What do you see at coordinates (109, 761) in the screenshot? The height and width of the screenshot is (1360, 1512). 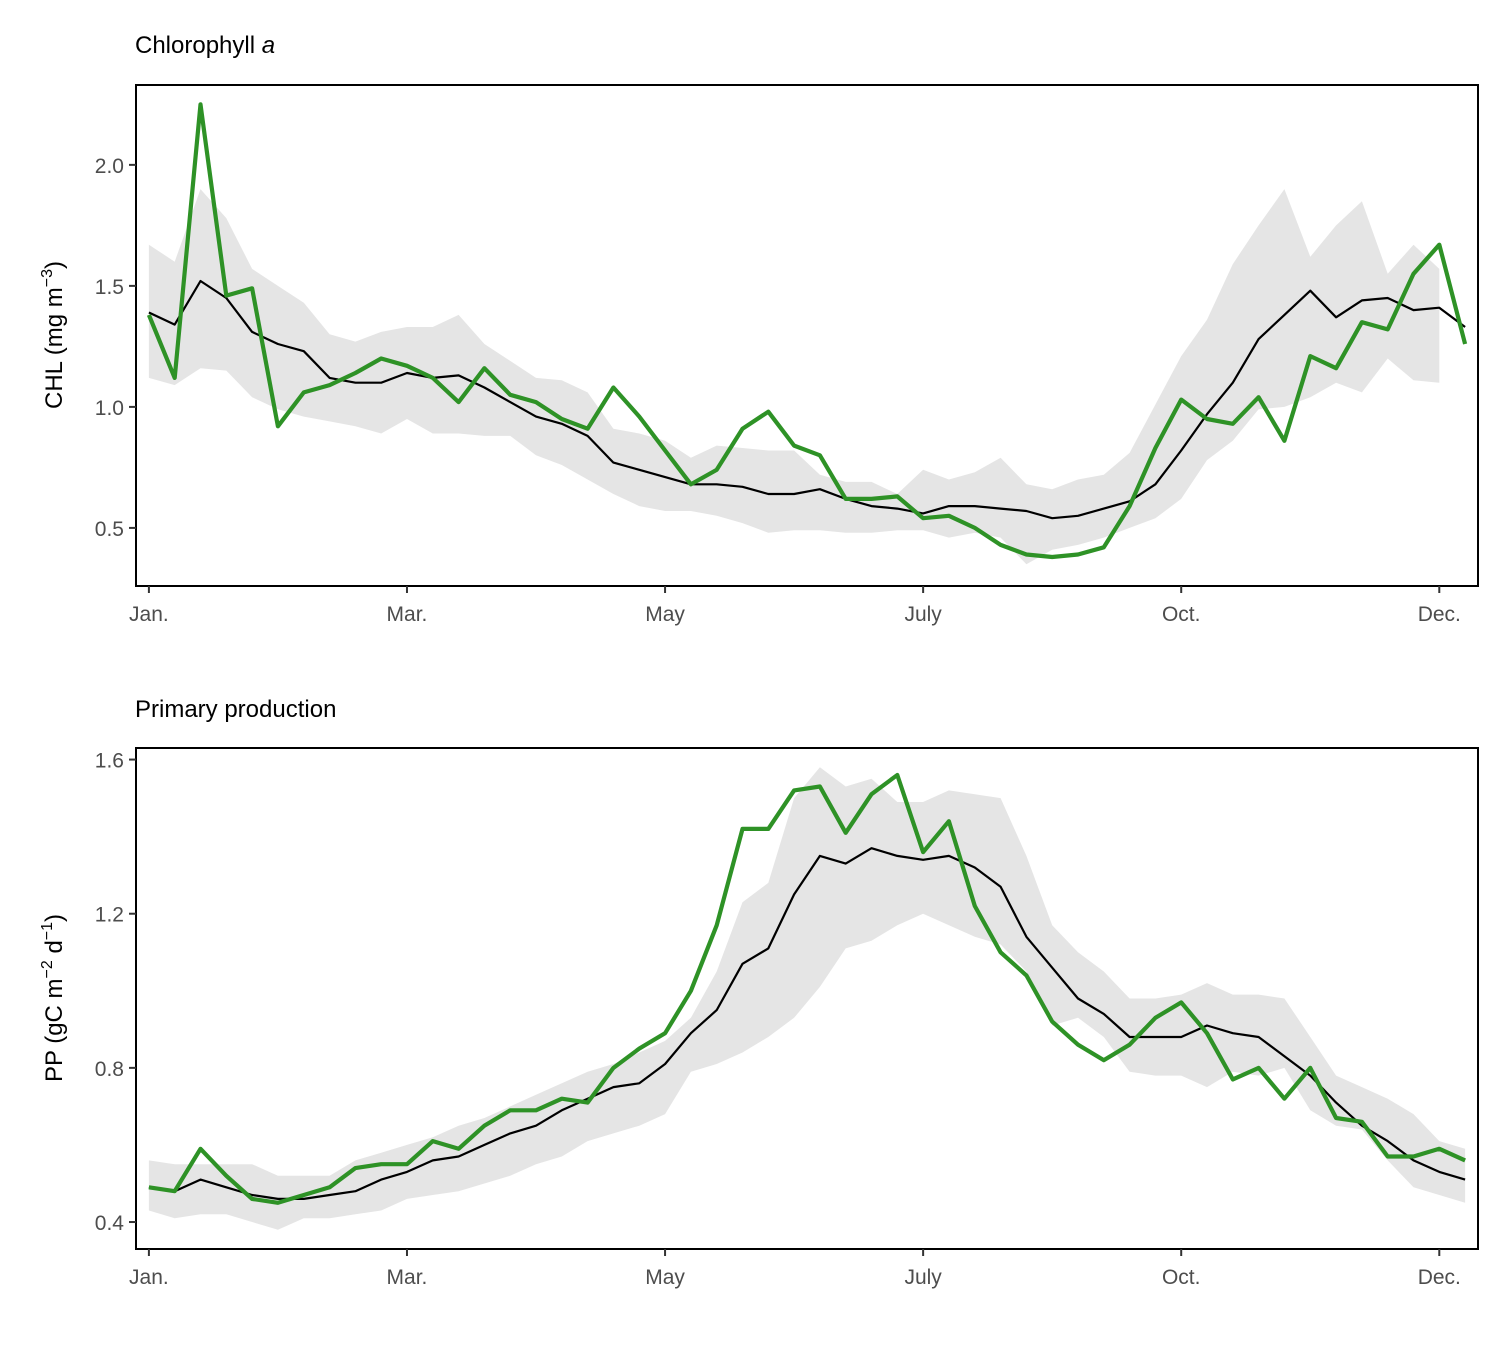 I see `pp-y-tick-label: 1.6` at bounding box center [109, 761].